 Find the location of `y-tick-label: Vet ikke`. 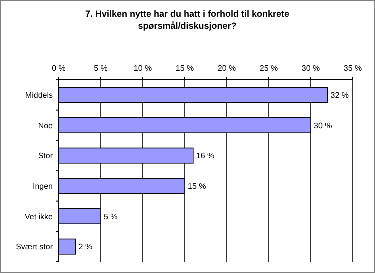

y-tick-label: Vet ikke is located at coordinates (39, 217).